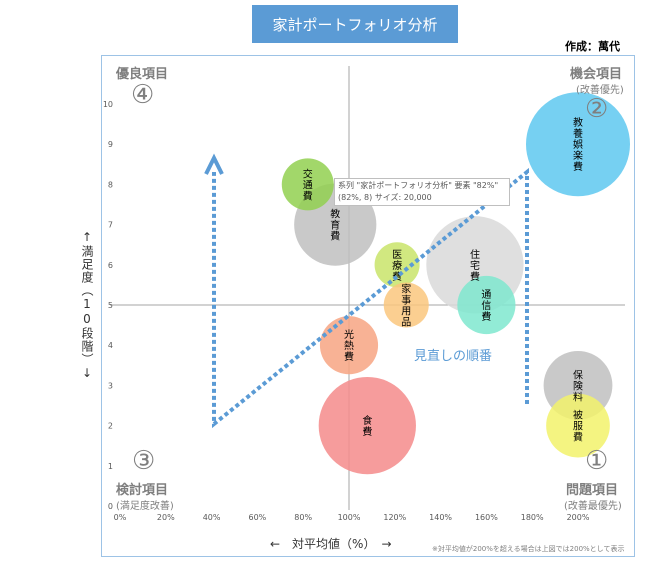 The image size is (650, 561). What do you see at coordinates (143, 95) in the screenshot?
I see `quadrant-4-number: ④` at bounding box center [143, 95].